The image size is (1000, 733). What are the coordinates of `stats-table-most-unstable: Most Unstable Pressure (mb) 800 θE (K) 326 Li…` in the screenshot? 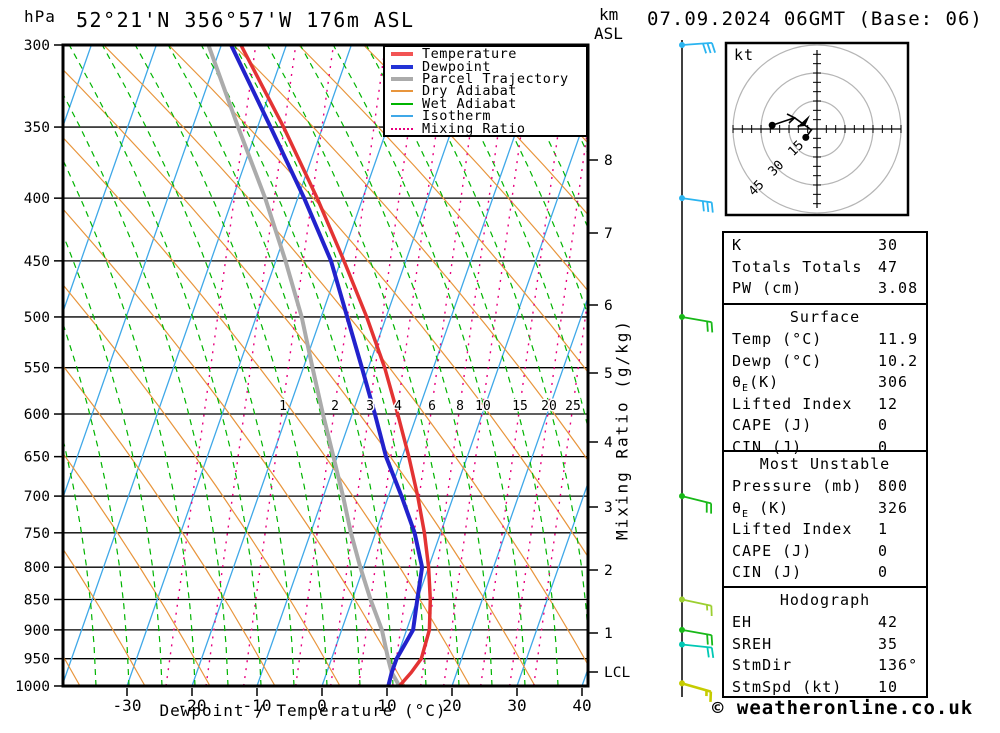 It's located at (825, 519).